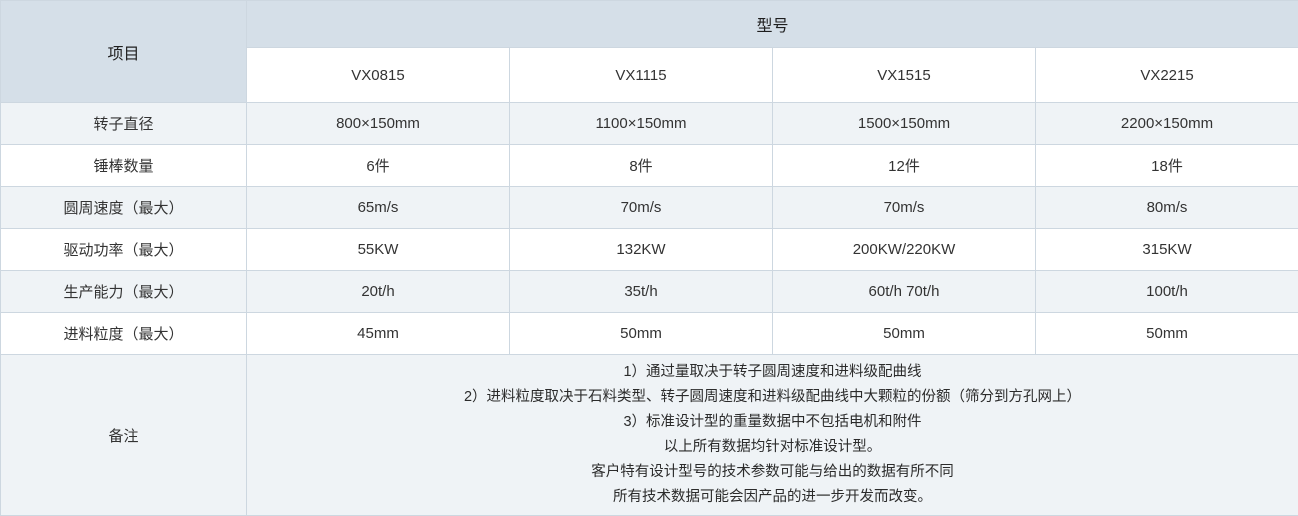 This screenshot has width=1298, height=516. I want to click on table-row: 进料粒度（最大） 45mm 50mm 50mm 50mm, so click(649, 334).